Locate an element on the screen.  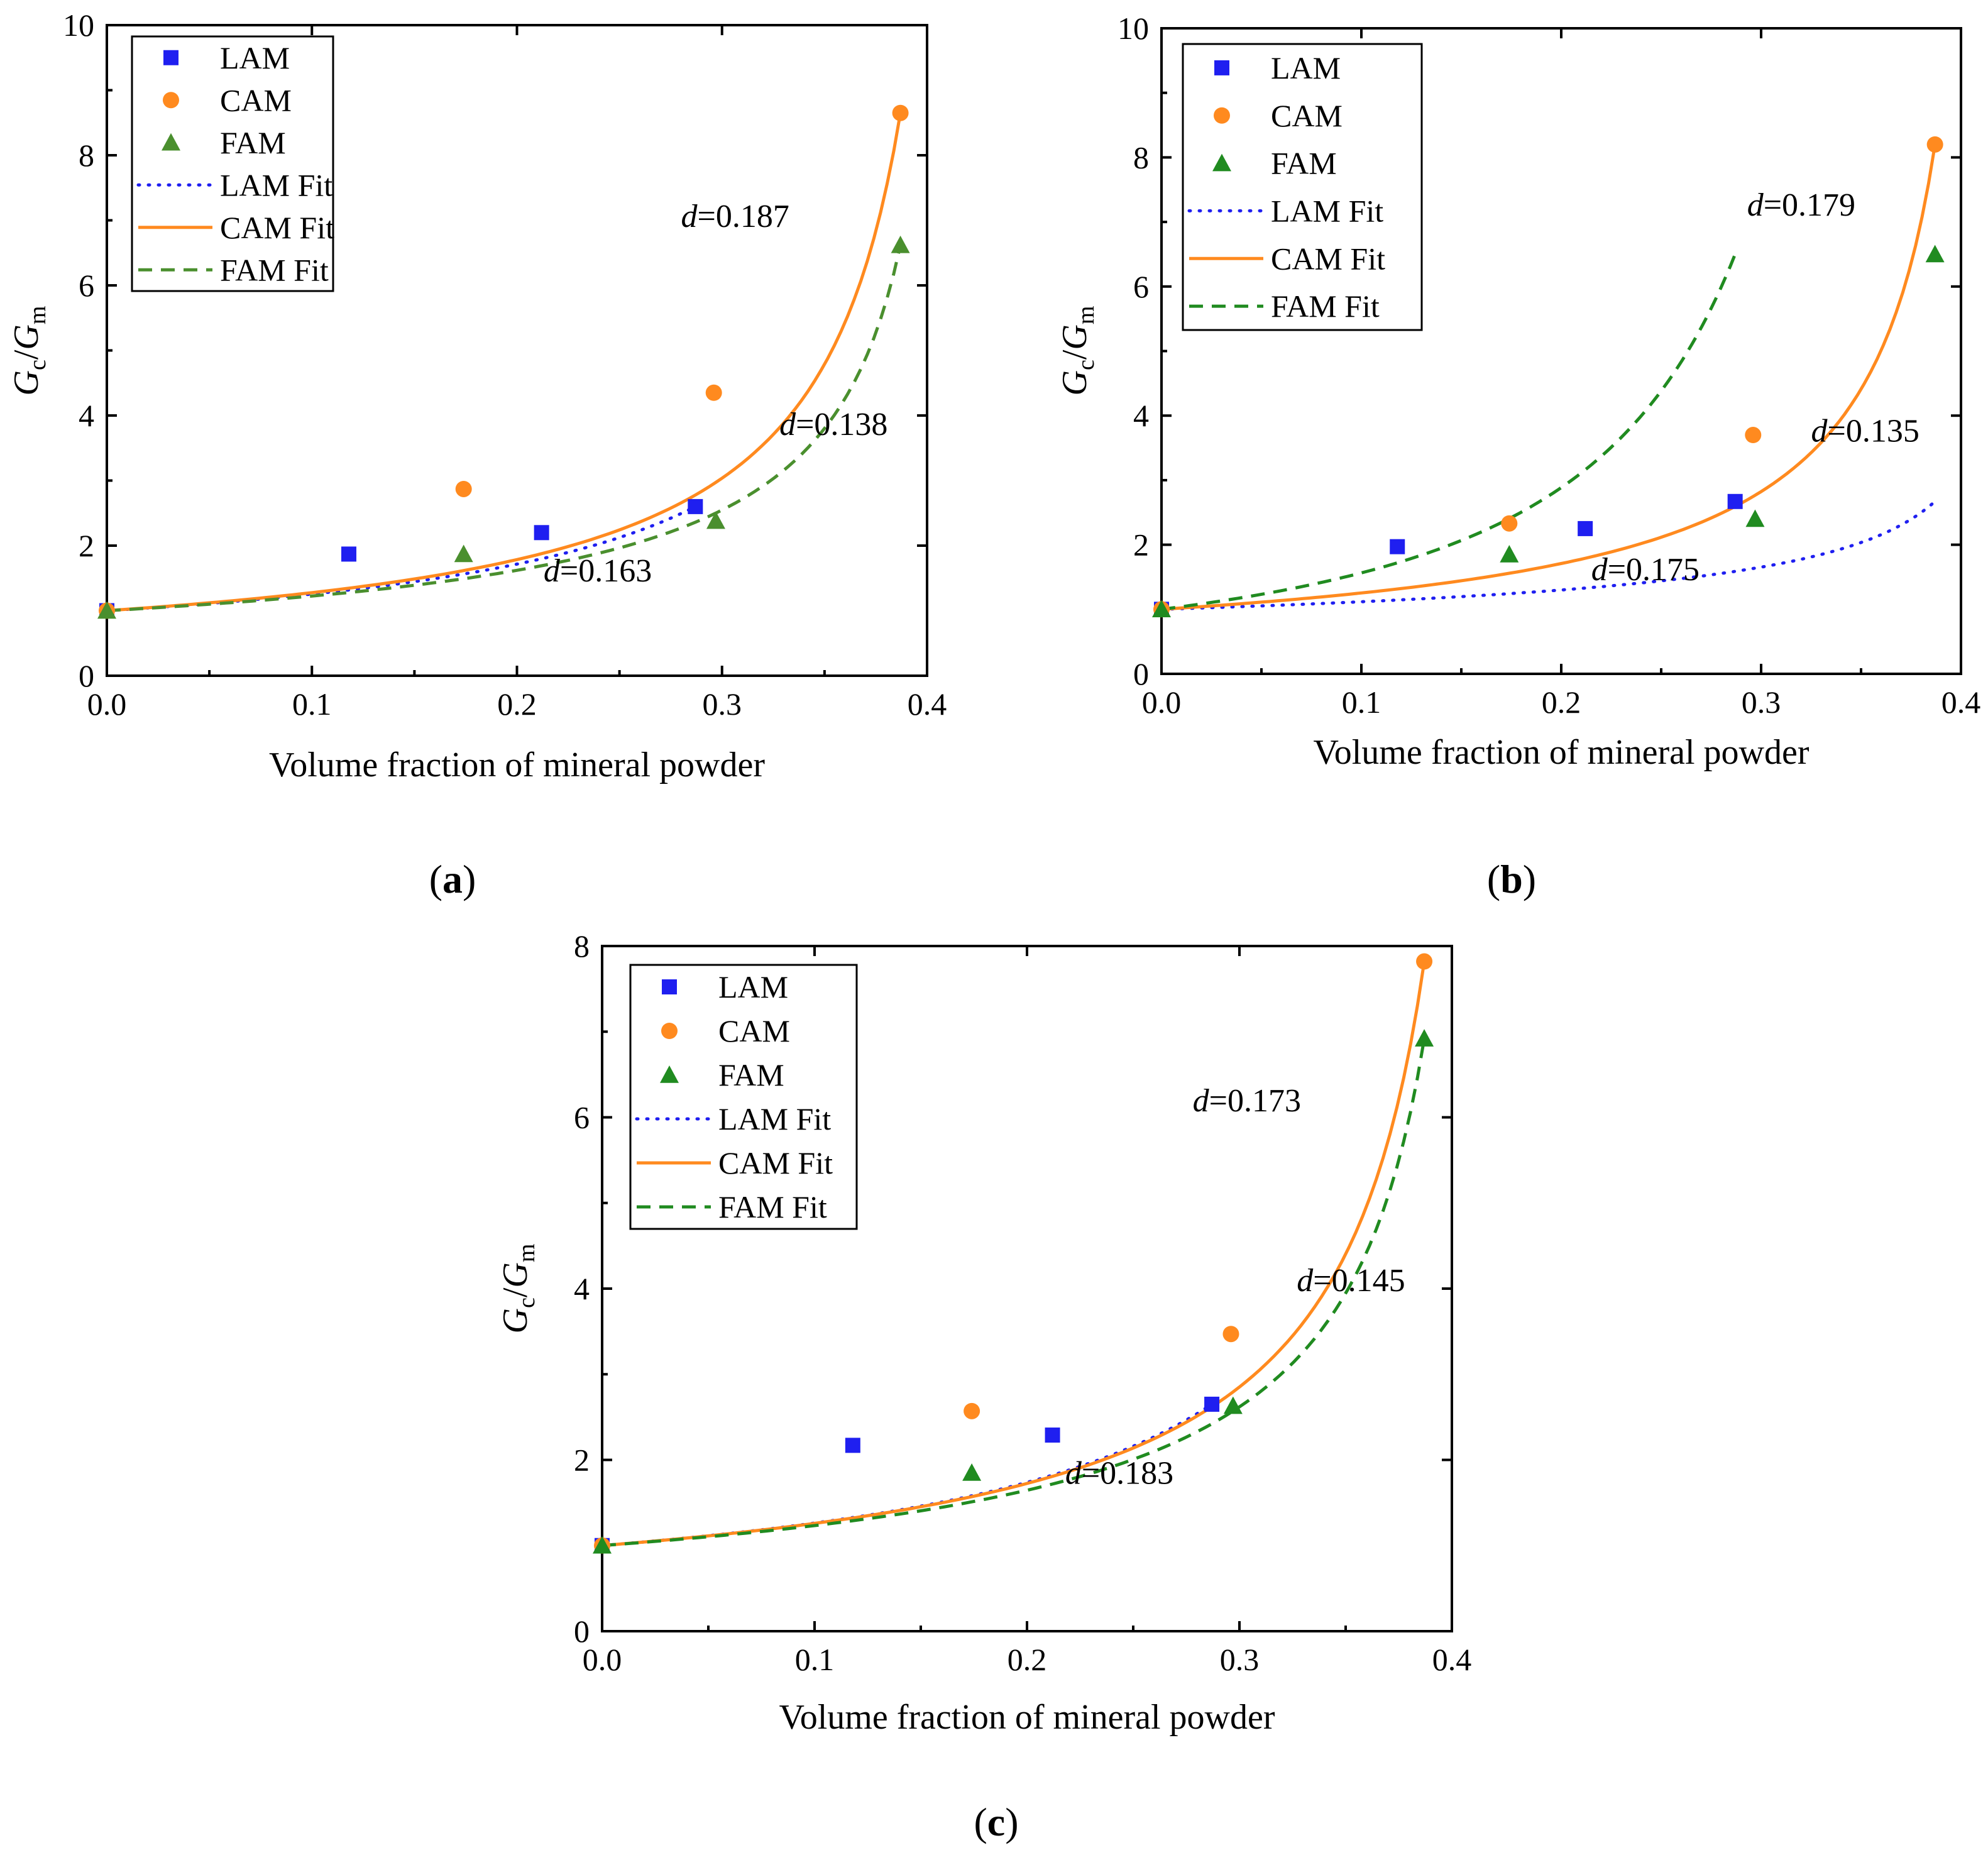
y-tick-label: 10 is located at coordinates (1133, 28).